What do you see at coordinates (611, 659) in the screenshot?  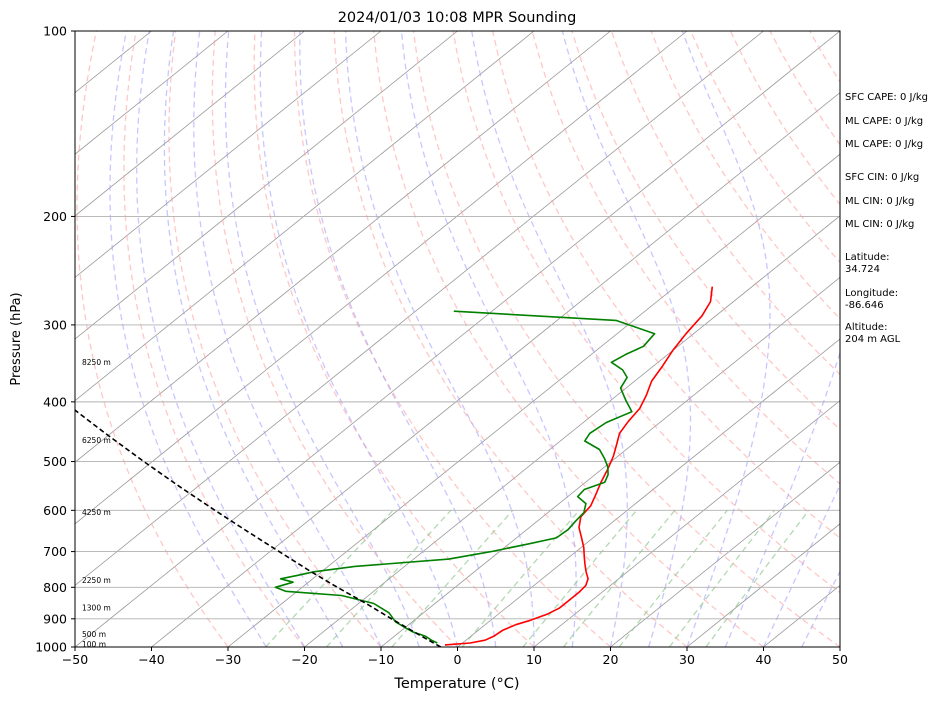 I see `x-tick-label: 20` at bounding box center [611, 659].